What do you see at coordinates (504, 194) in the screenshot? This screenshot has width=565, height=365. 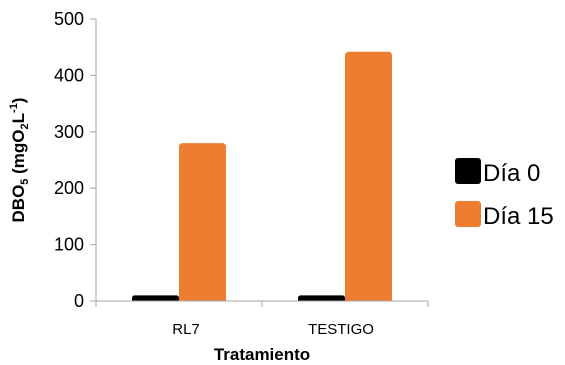 I see `legend: Día 0 Día 15` at bounding box center [504, 194].